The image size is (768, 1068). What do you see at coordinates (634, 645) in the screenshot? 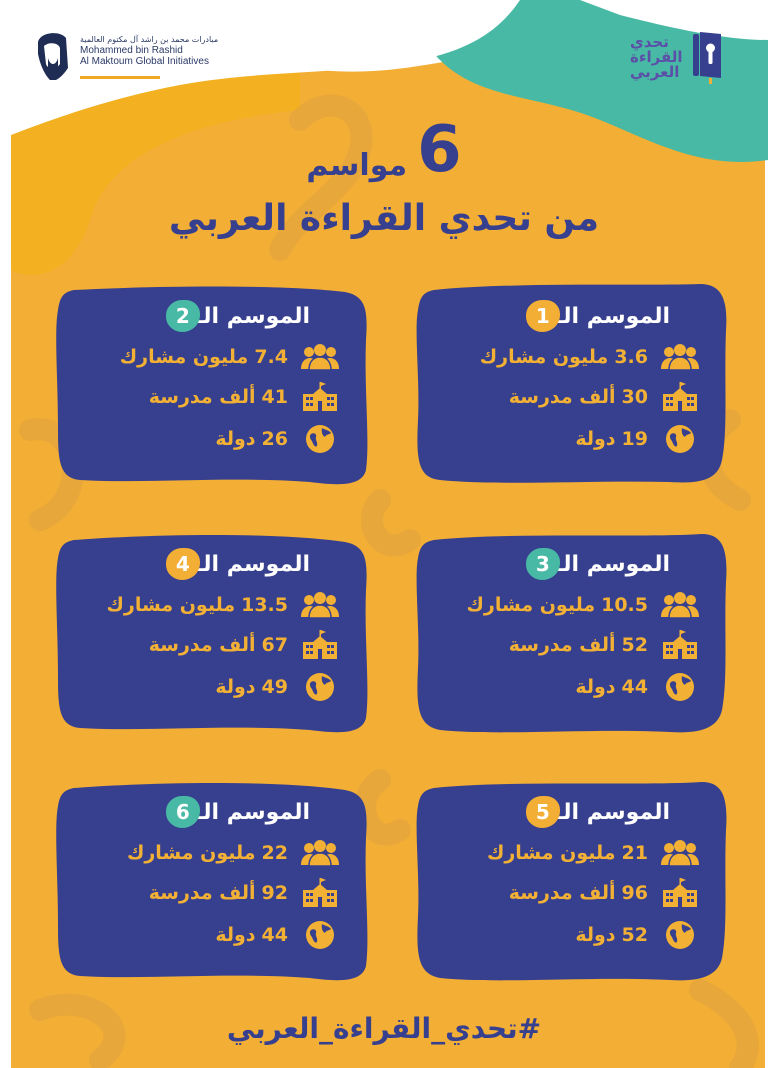
I see `schools-value: 52` at bounding box center [634, 645].